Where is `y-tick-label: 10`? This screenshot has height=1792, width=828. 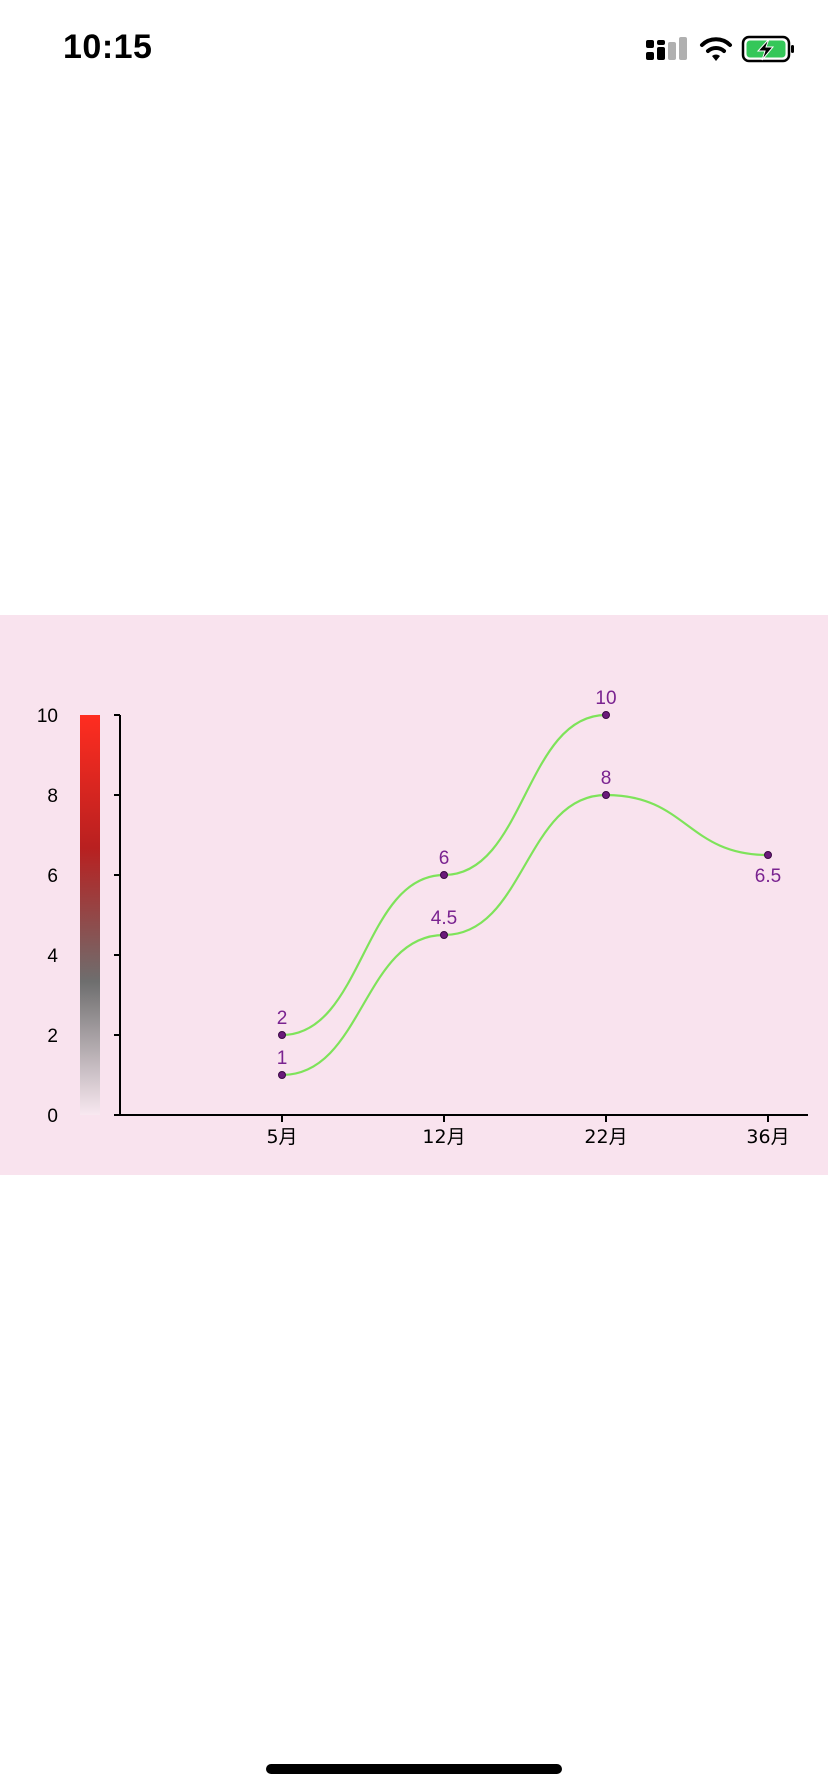 y-tick-label: 10 is located at coordinates (47, 716).